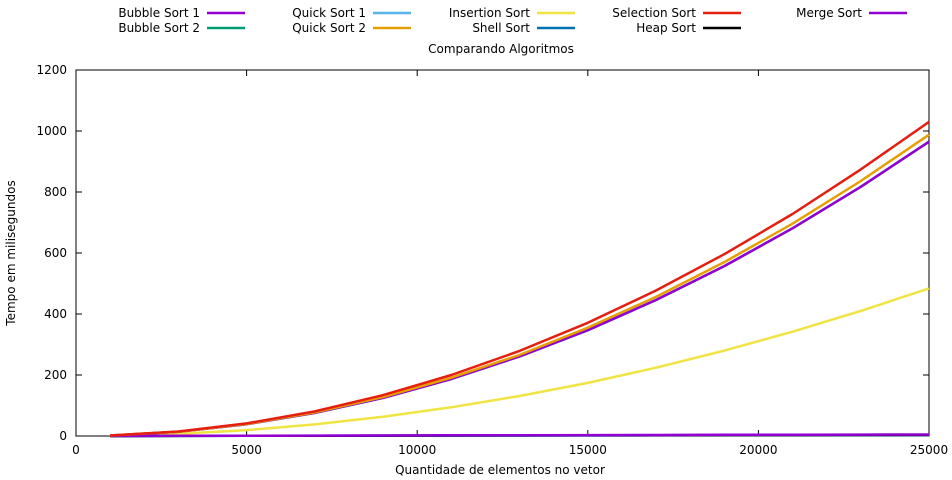 Image resolution: width=952 pixels, height=480 pixels. I want to click on x-tick-label: 0, so click(76, 450).